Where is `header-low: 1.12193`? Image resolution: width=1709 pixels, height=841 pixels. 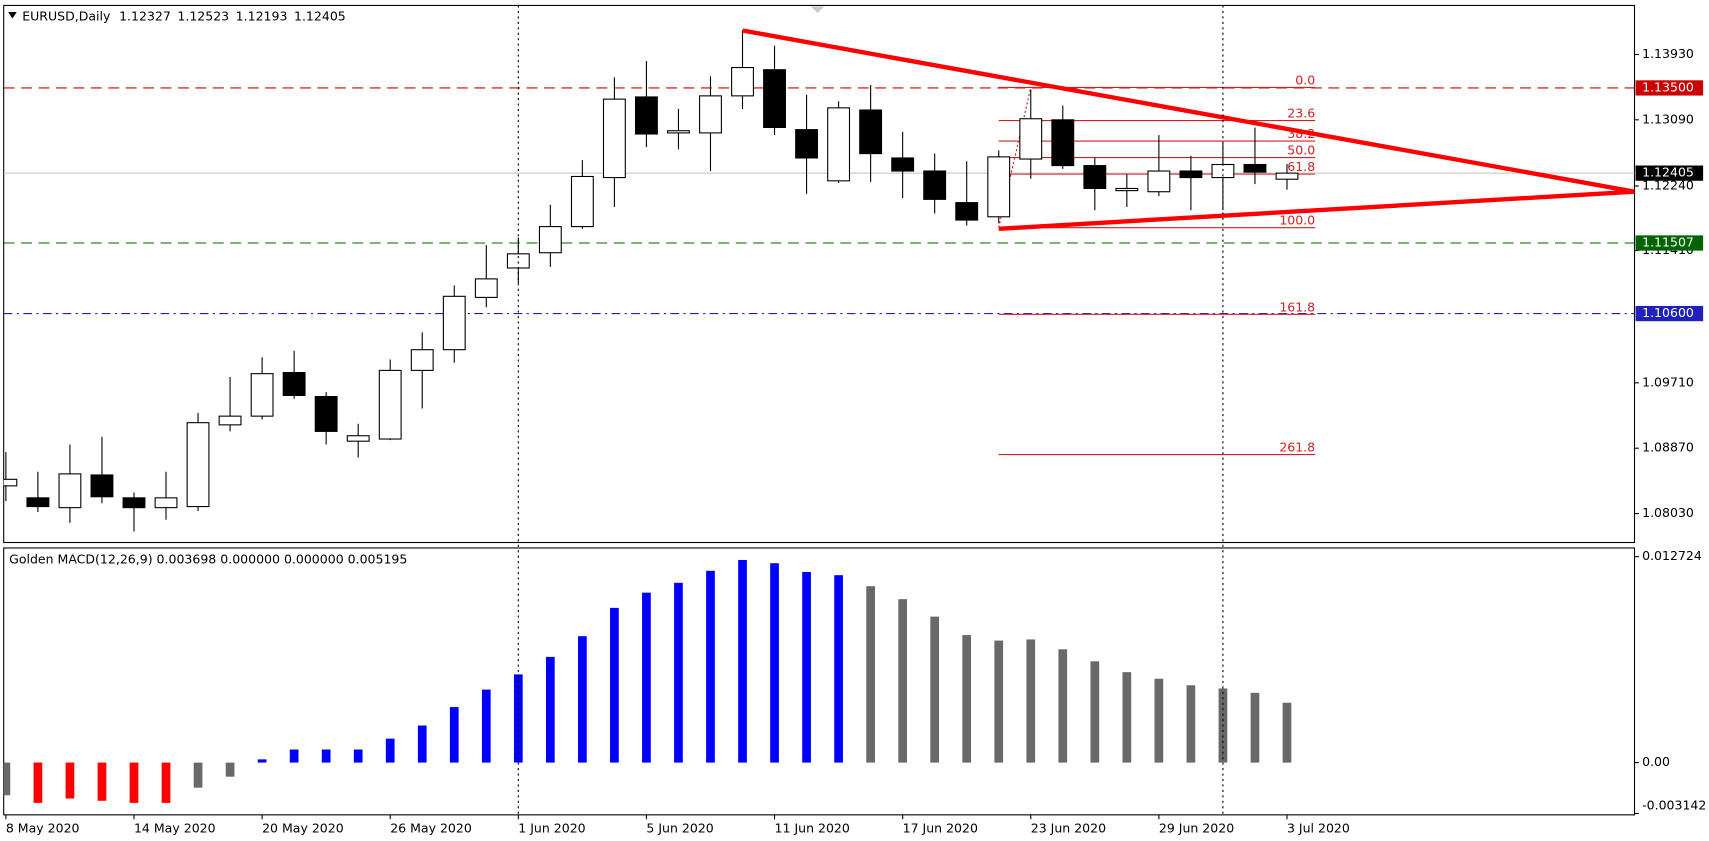 header-low: 1.12193 is located at coordinates (262, 15).